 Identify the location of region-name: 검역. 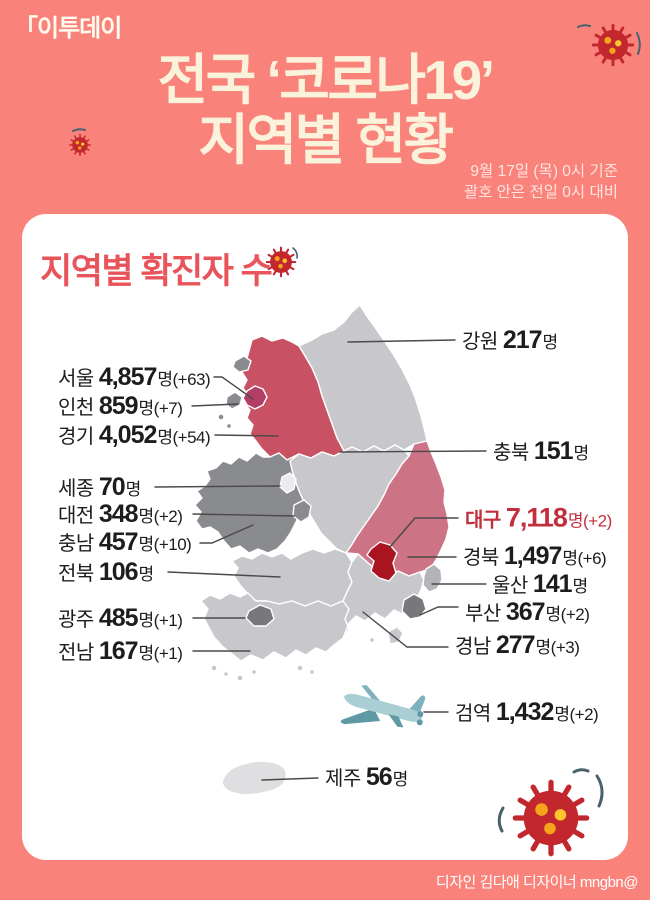
(473, 714).